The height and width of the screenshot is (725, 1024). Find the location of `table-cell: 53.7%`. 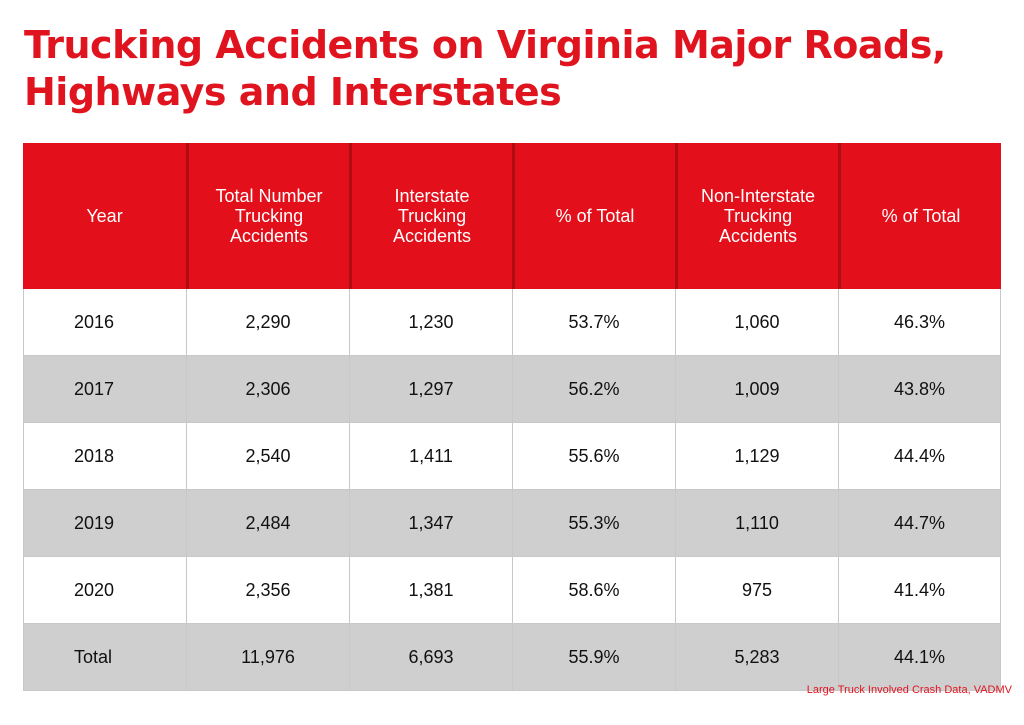

table-cell: 53.7% is located at coordinates (593, 322).